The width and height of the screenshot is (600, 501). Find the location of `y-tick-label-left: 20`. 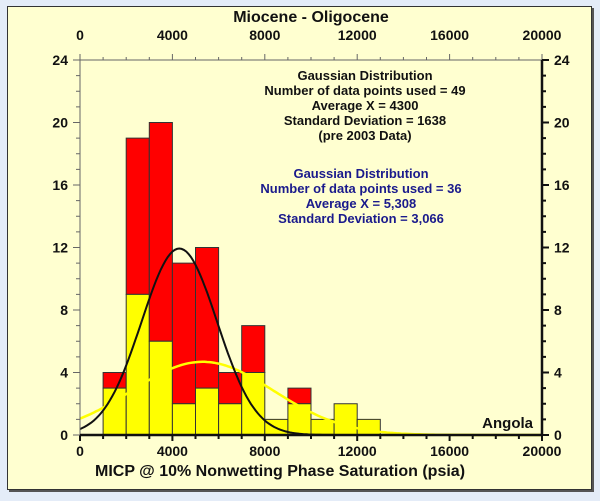

y-tick-label-left: 20 is located at coordinates (60, 123).